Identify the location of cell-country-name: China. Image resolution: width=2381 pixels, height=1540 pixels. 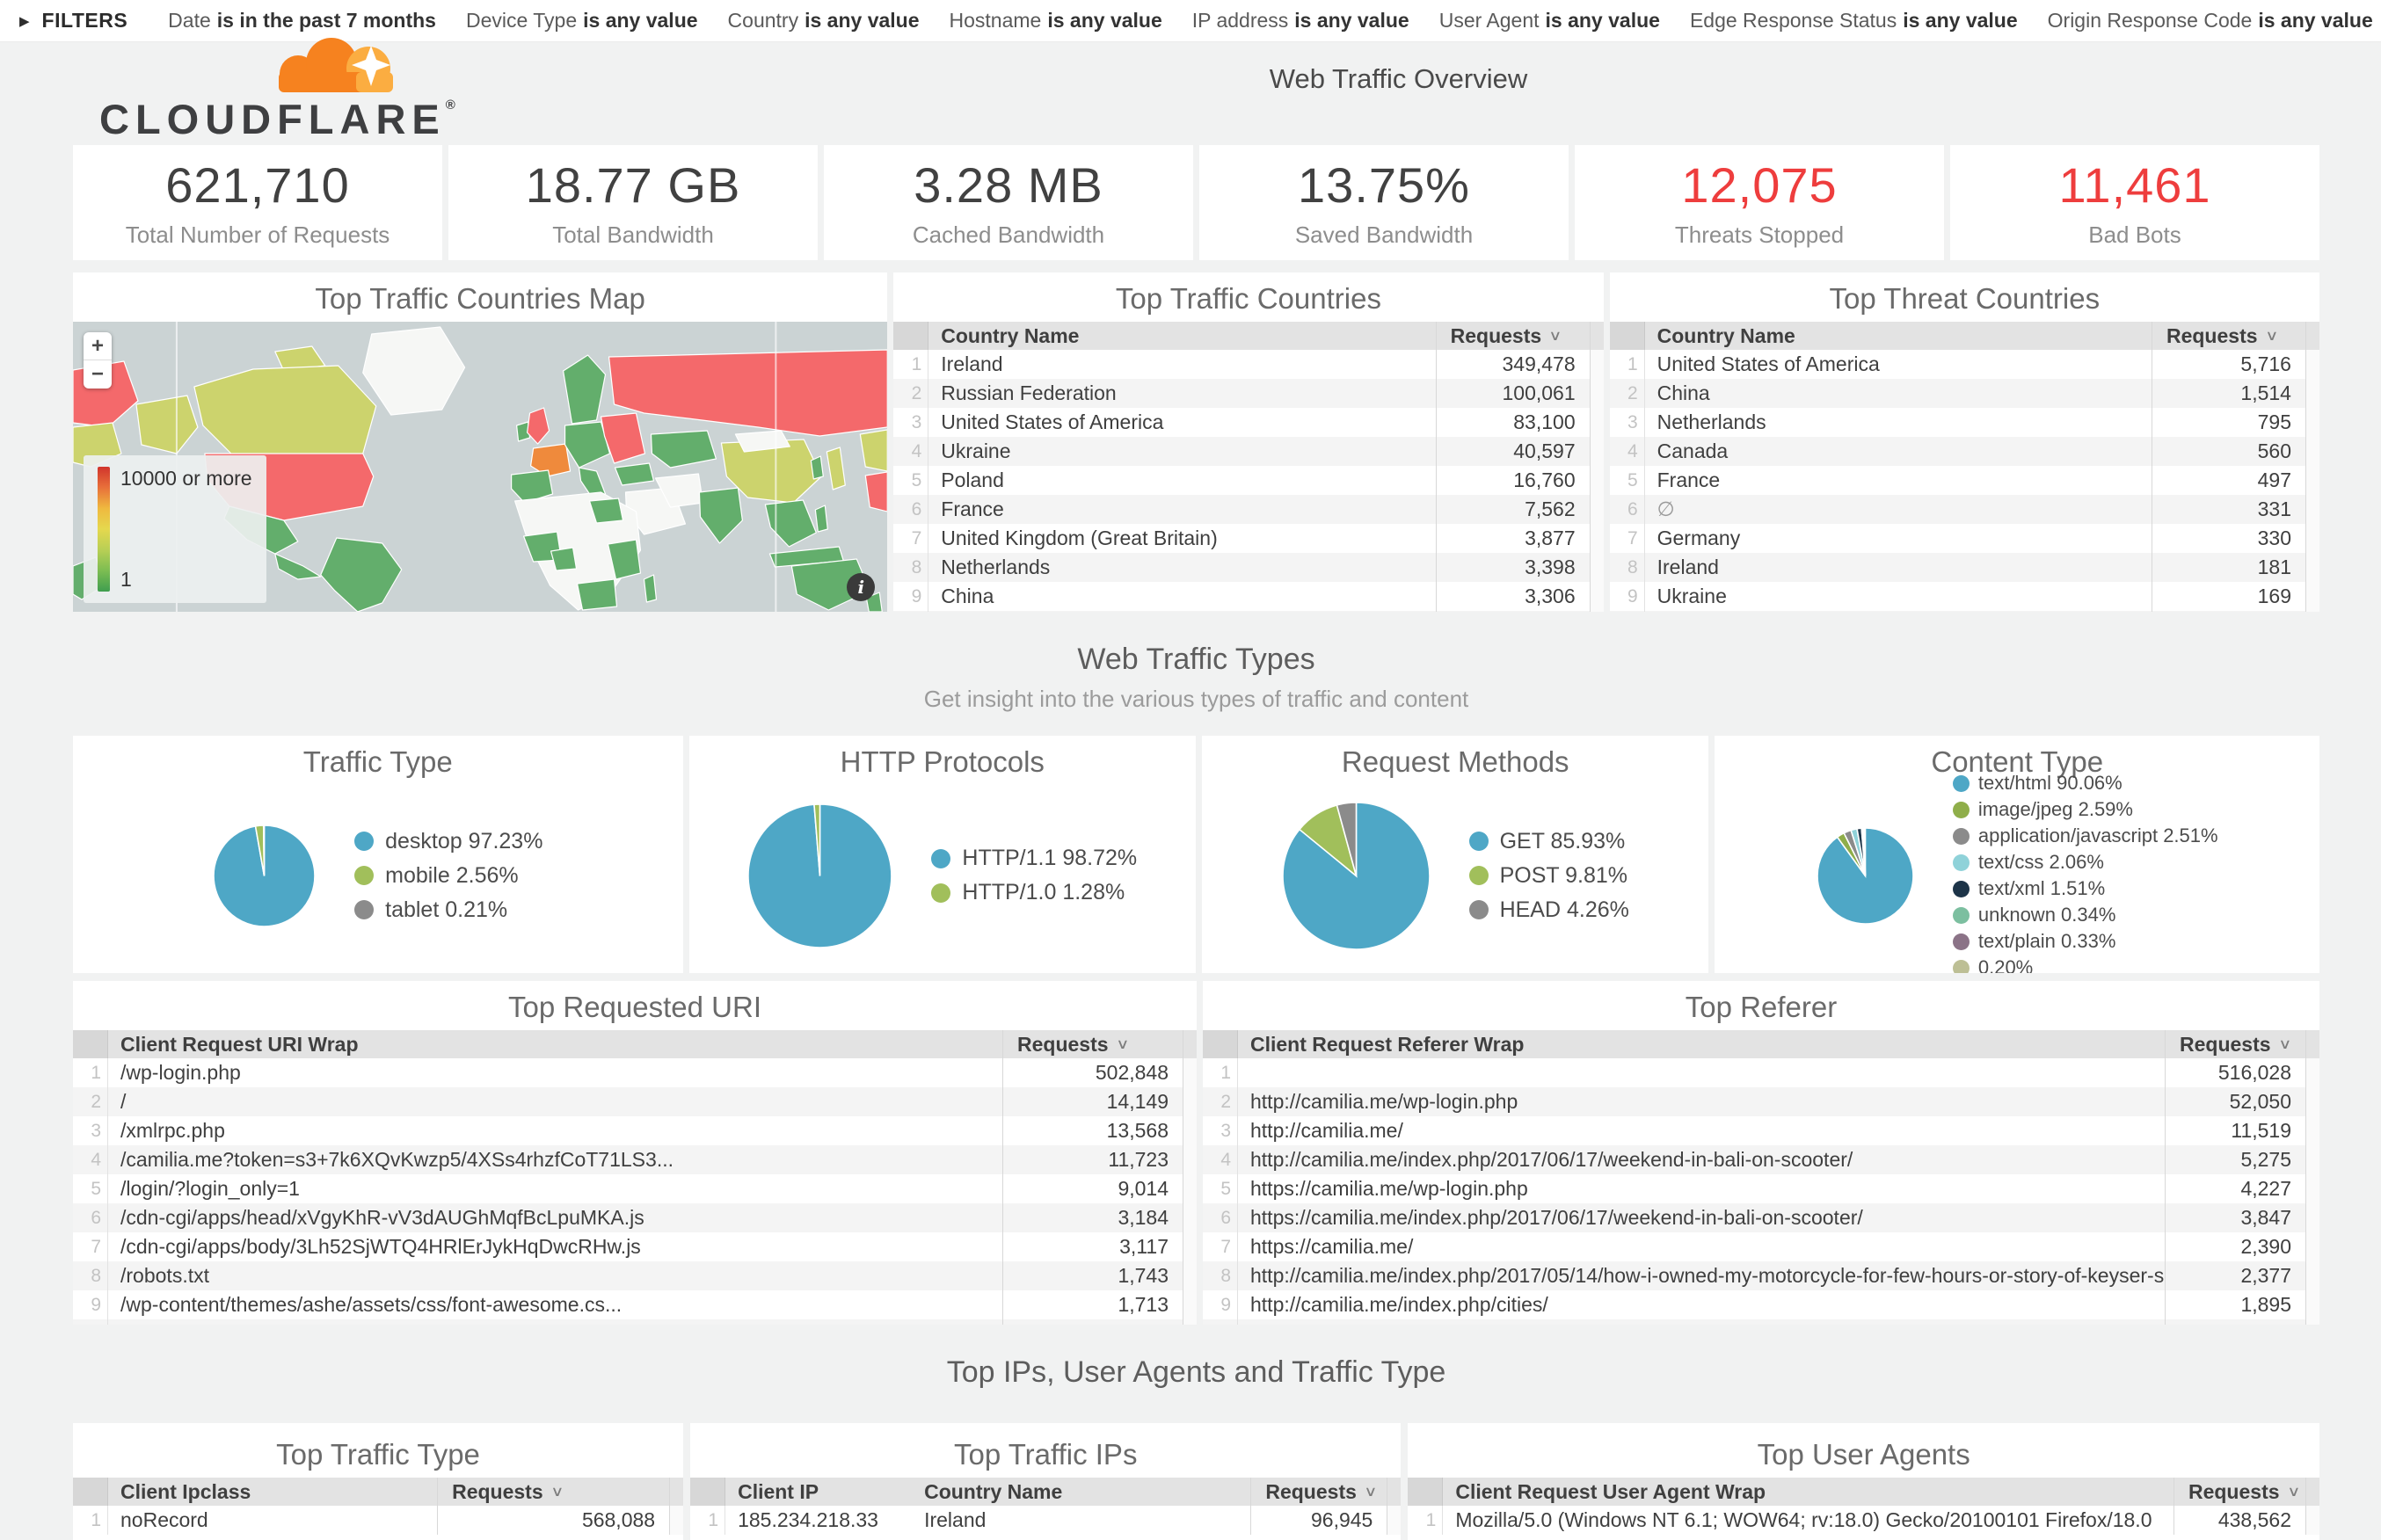
(1181, 596).